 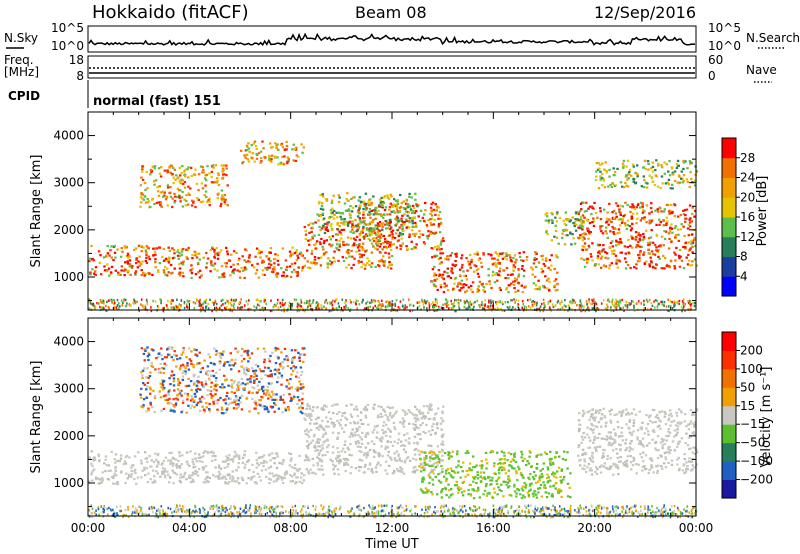 I want to click on nave-tick-high: 60, so click(x=715, y=60).